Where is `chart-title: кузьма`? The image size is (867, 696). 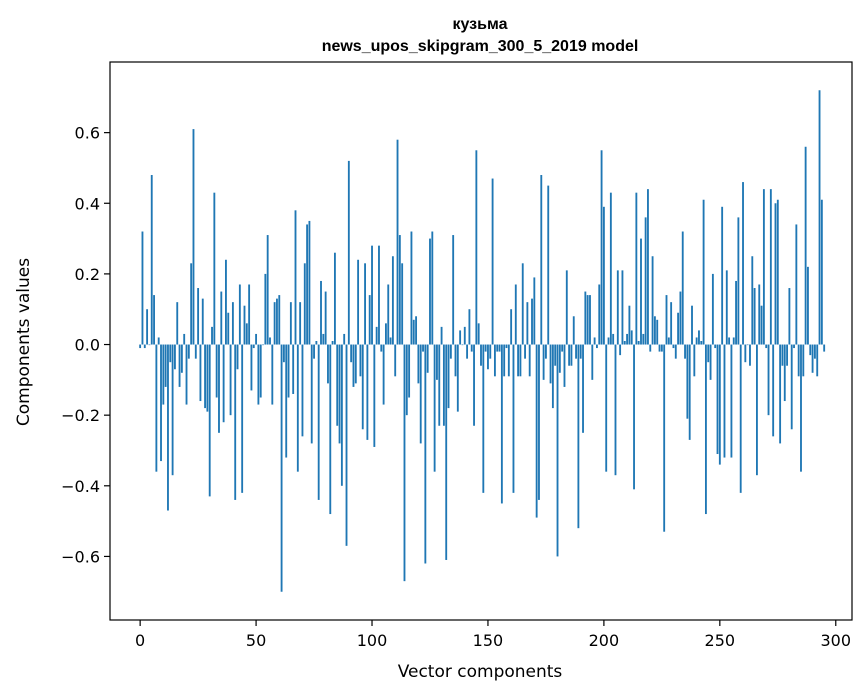 chart-title: кузьма is located at coordinates (479, 24).